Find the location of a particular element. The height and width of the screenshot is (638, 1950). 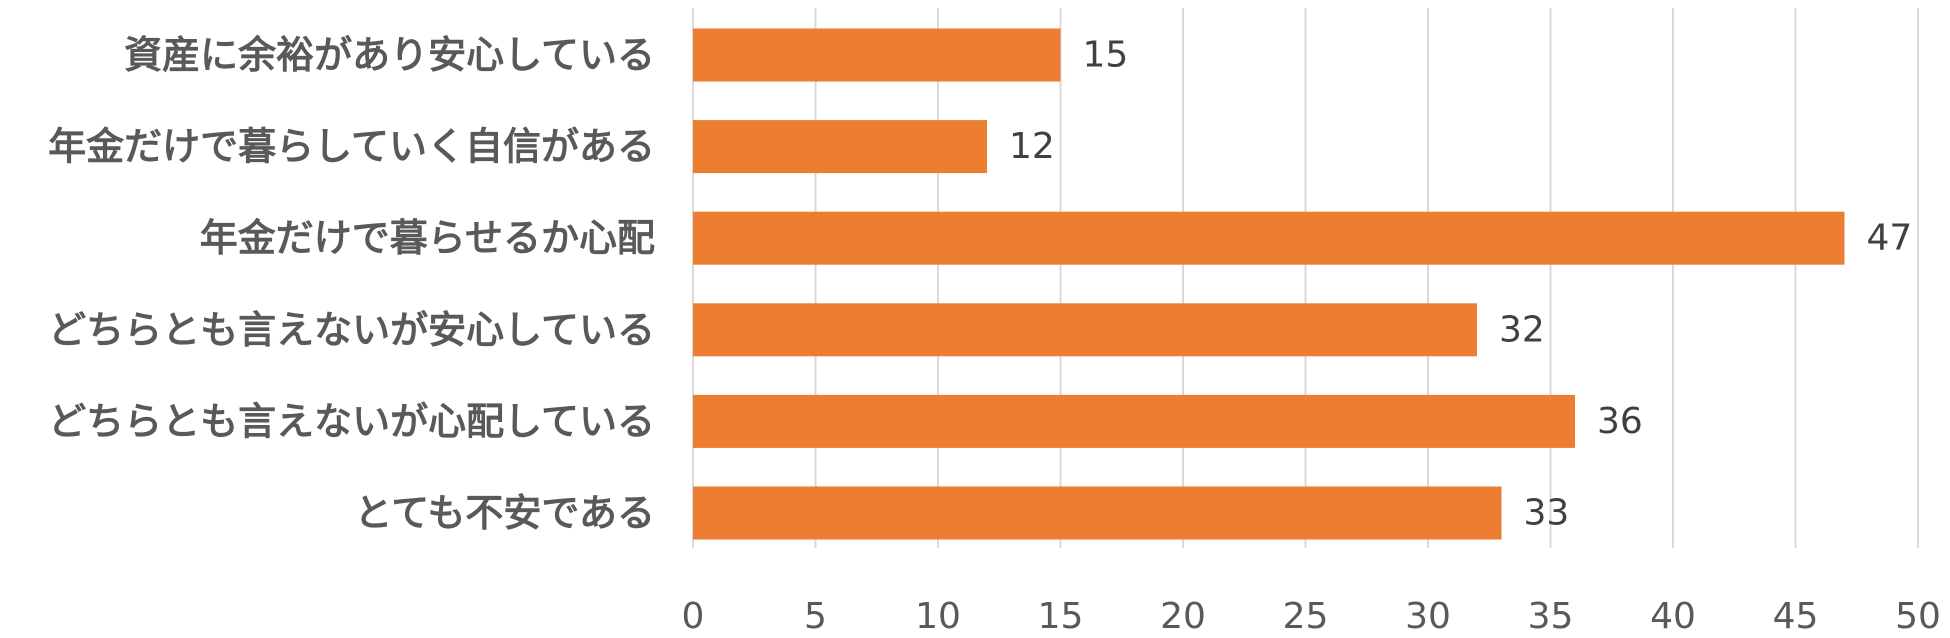

x-tick-label-45: 45 is located at coordinates (1796, 616).